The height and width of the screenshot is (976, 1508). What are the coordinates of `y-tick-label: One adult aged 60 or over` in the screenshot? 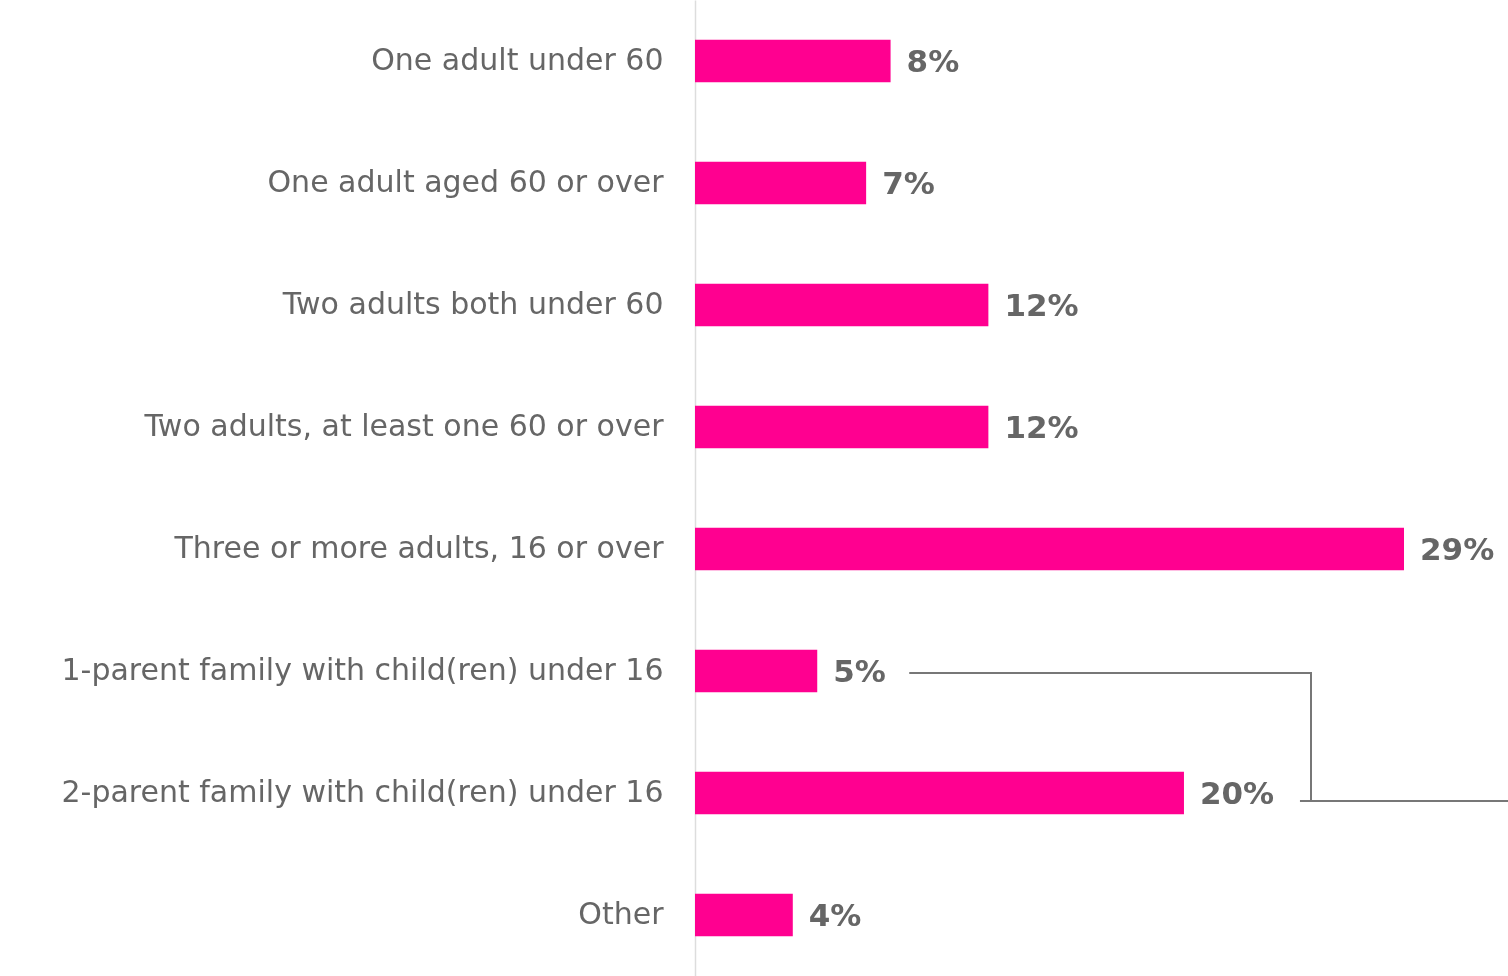 It's located at (466, 181).